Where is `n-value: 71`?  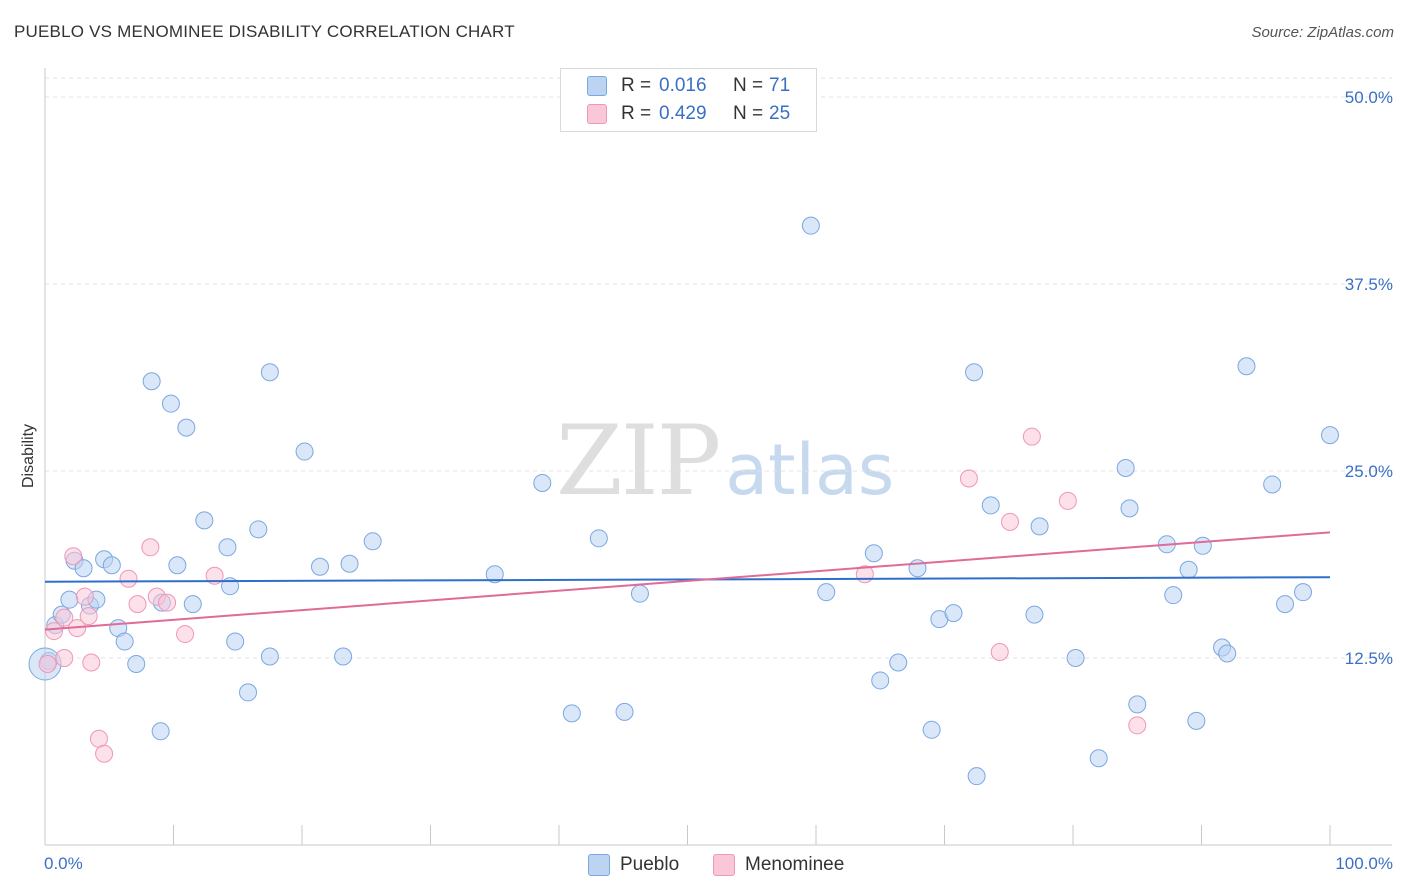 n-value: 71 is located at coordinates (780, 85).